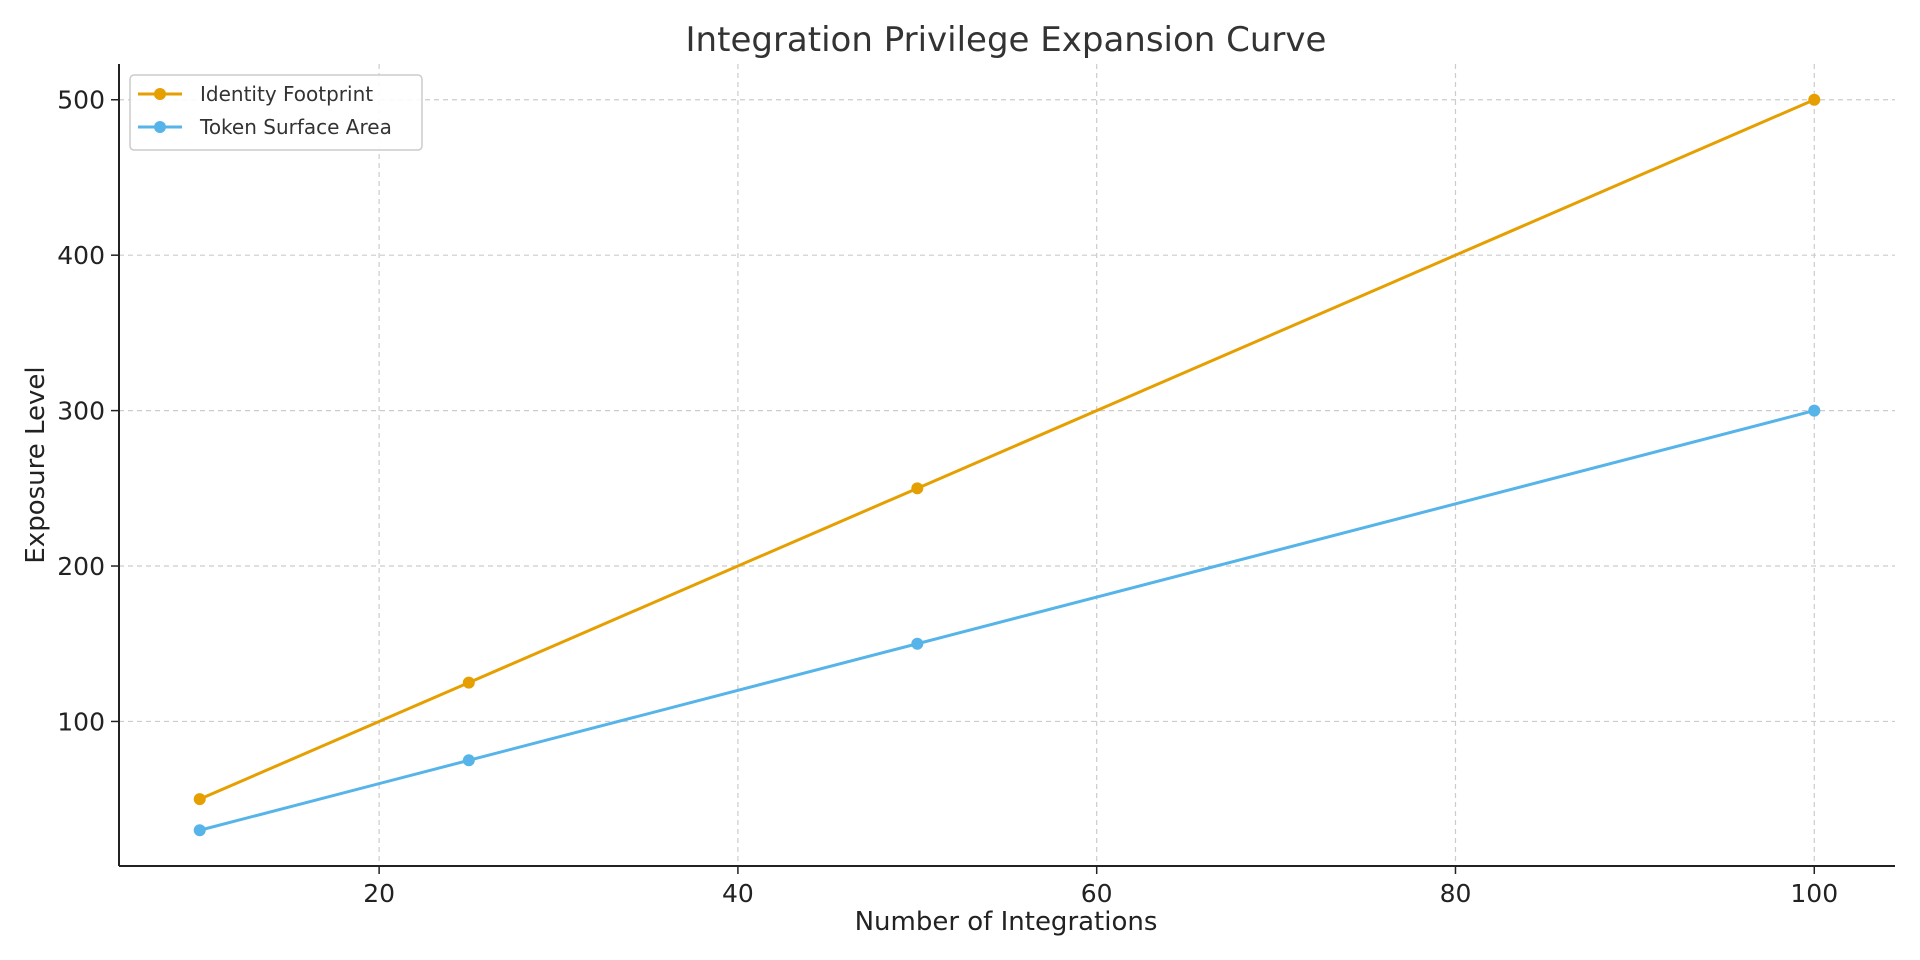 This screenshot has width=1920, height=960. I want to click on chart-title: Integration Privilege Expansion Curve, so click(1006, 40).